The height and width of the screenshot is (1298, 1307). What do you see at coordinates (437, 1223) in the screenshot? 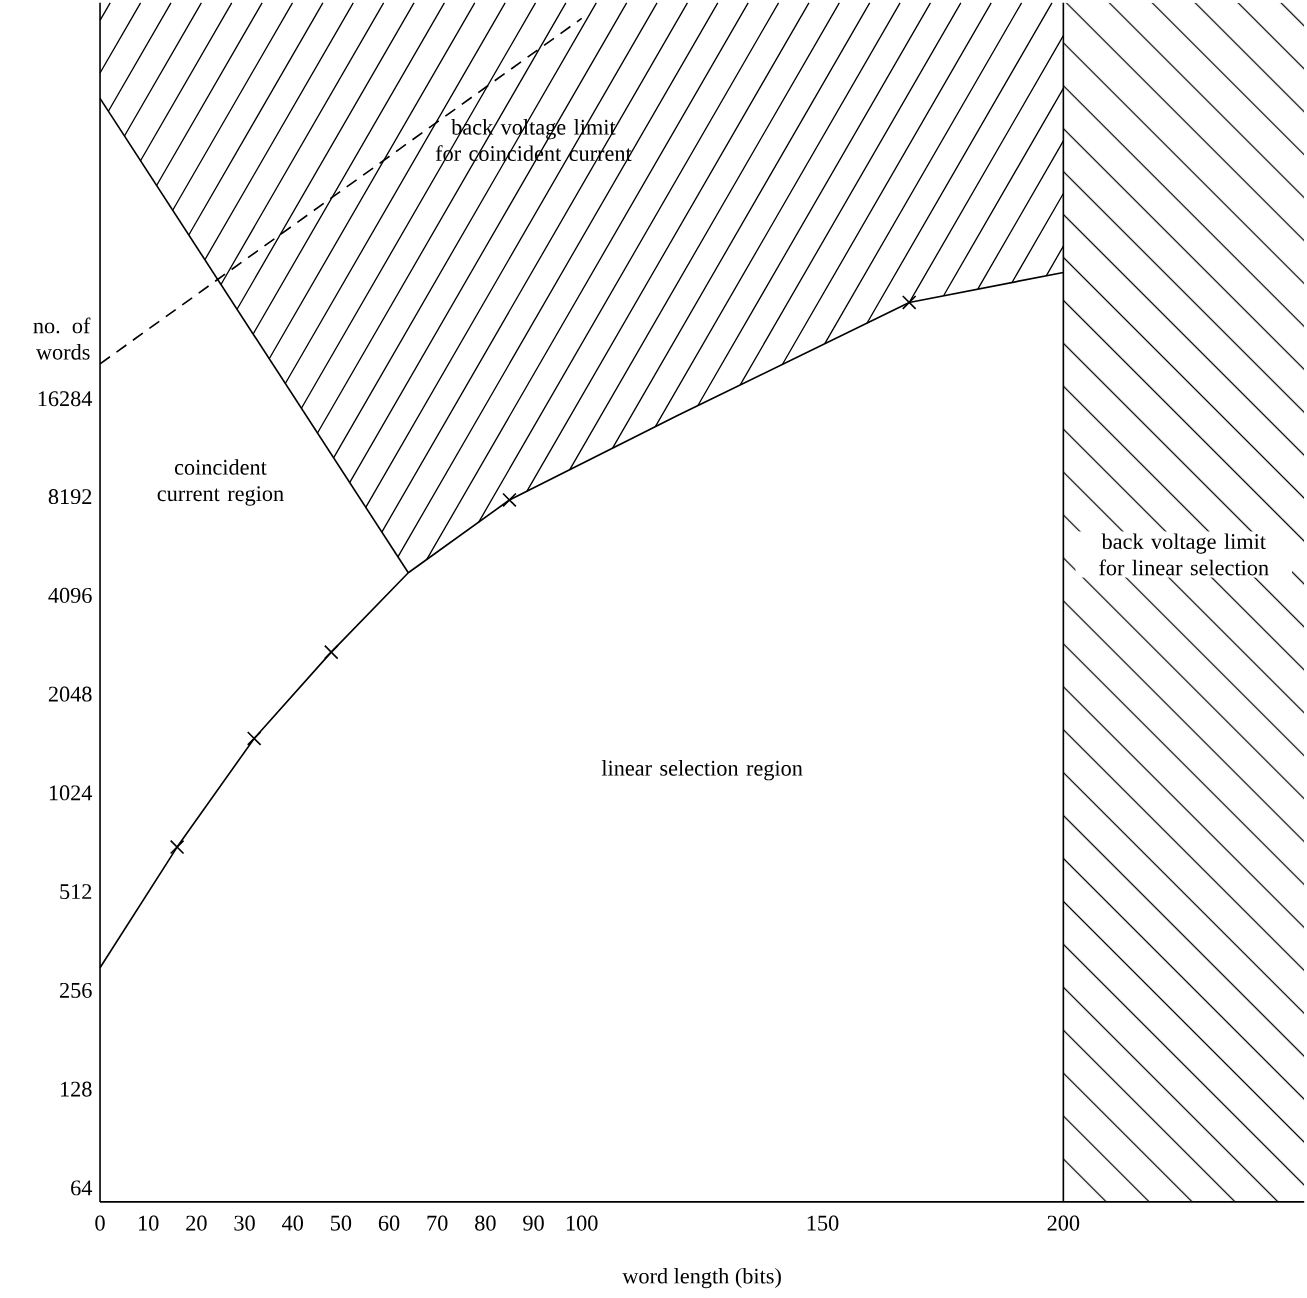
I see `x-tick-label: 70` at bounding box center [437, 1223].